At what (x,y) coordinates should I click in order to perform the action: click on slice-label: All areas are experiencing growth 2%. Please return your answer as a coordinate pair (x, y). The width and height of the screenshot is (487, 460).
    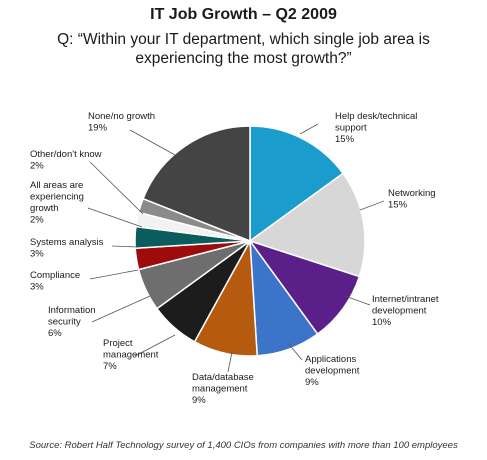
    Looking at the image, I should click on (57, 203).